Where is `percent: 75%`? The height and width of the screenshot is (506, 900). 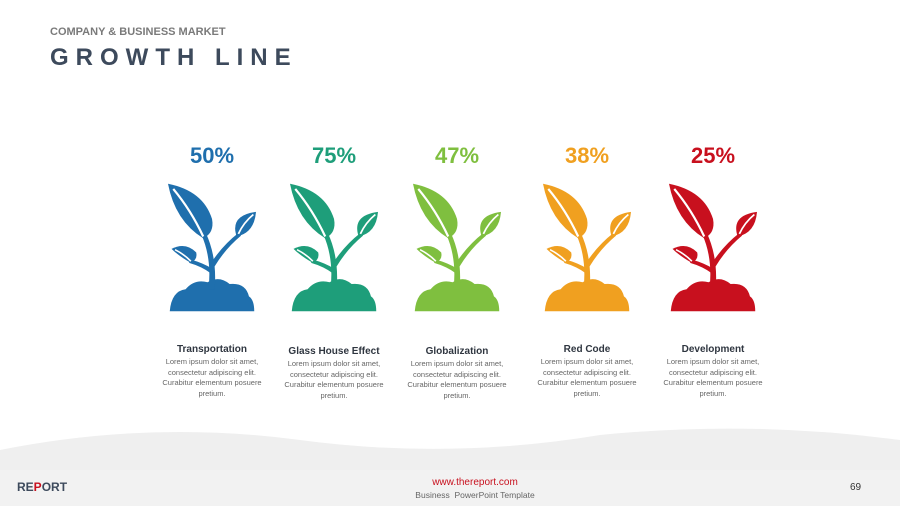
percent: 75% is located at coordinates (334, 155).